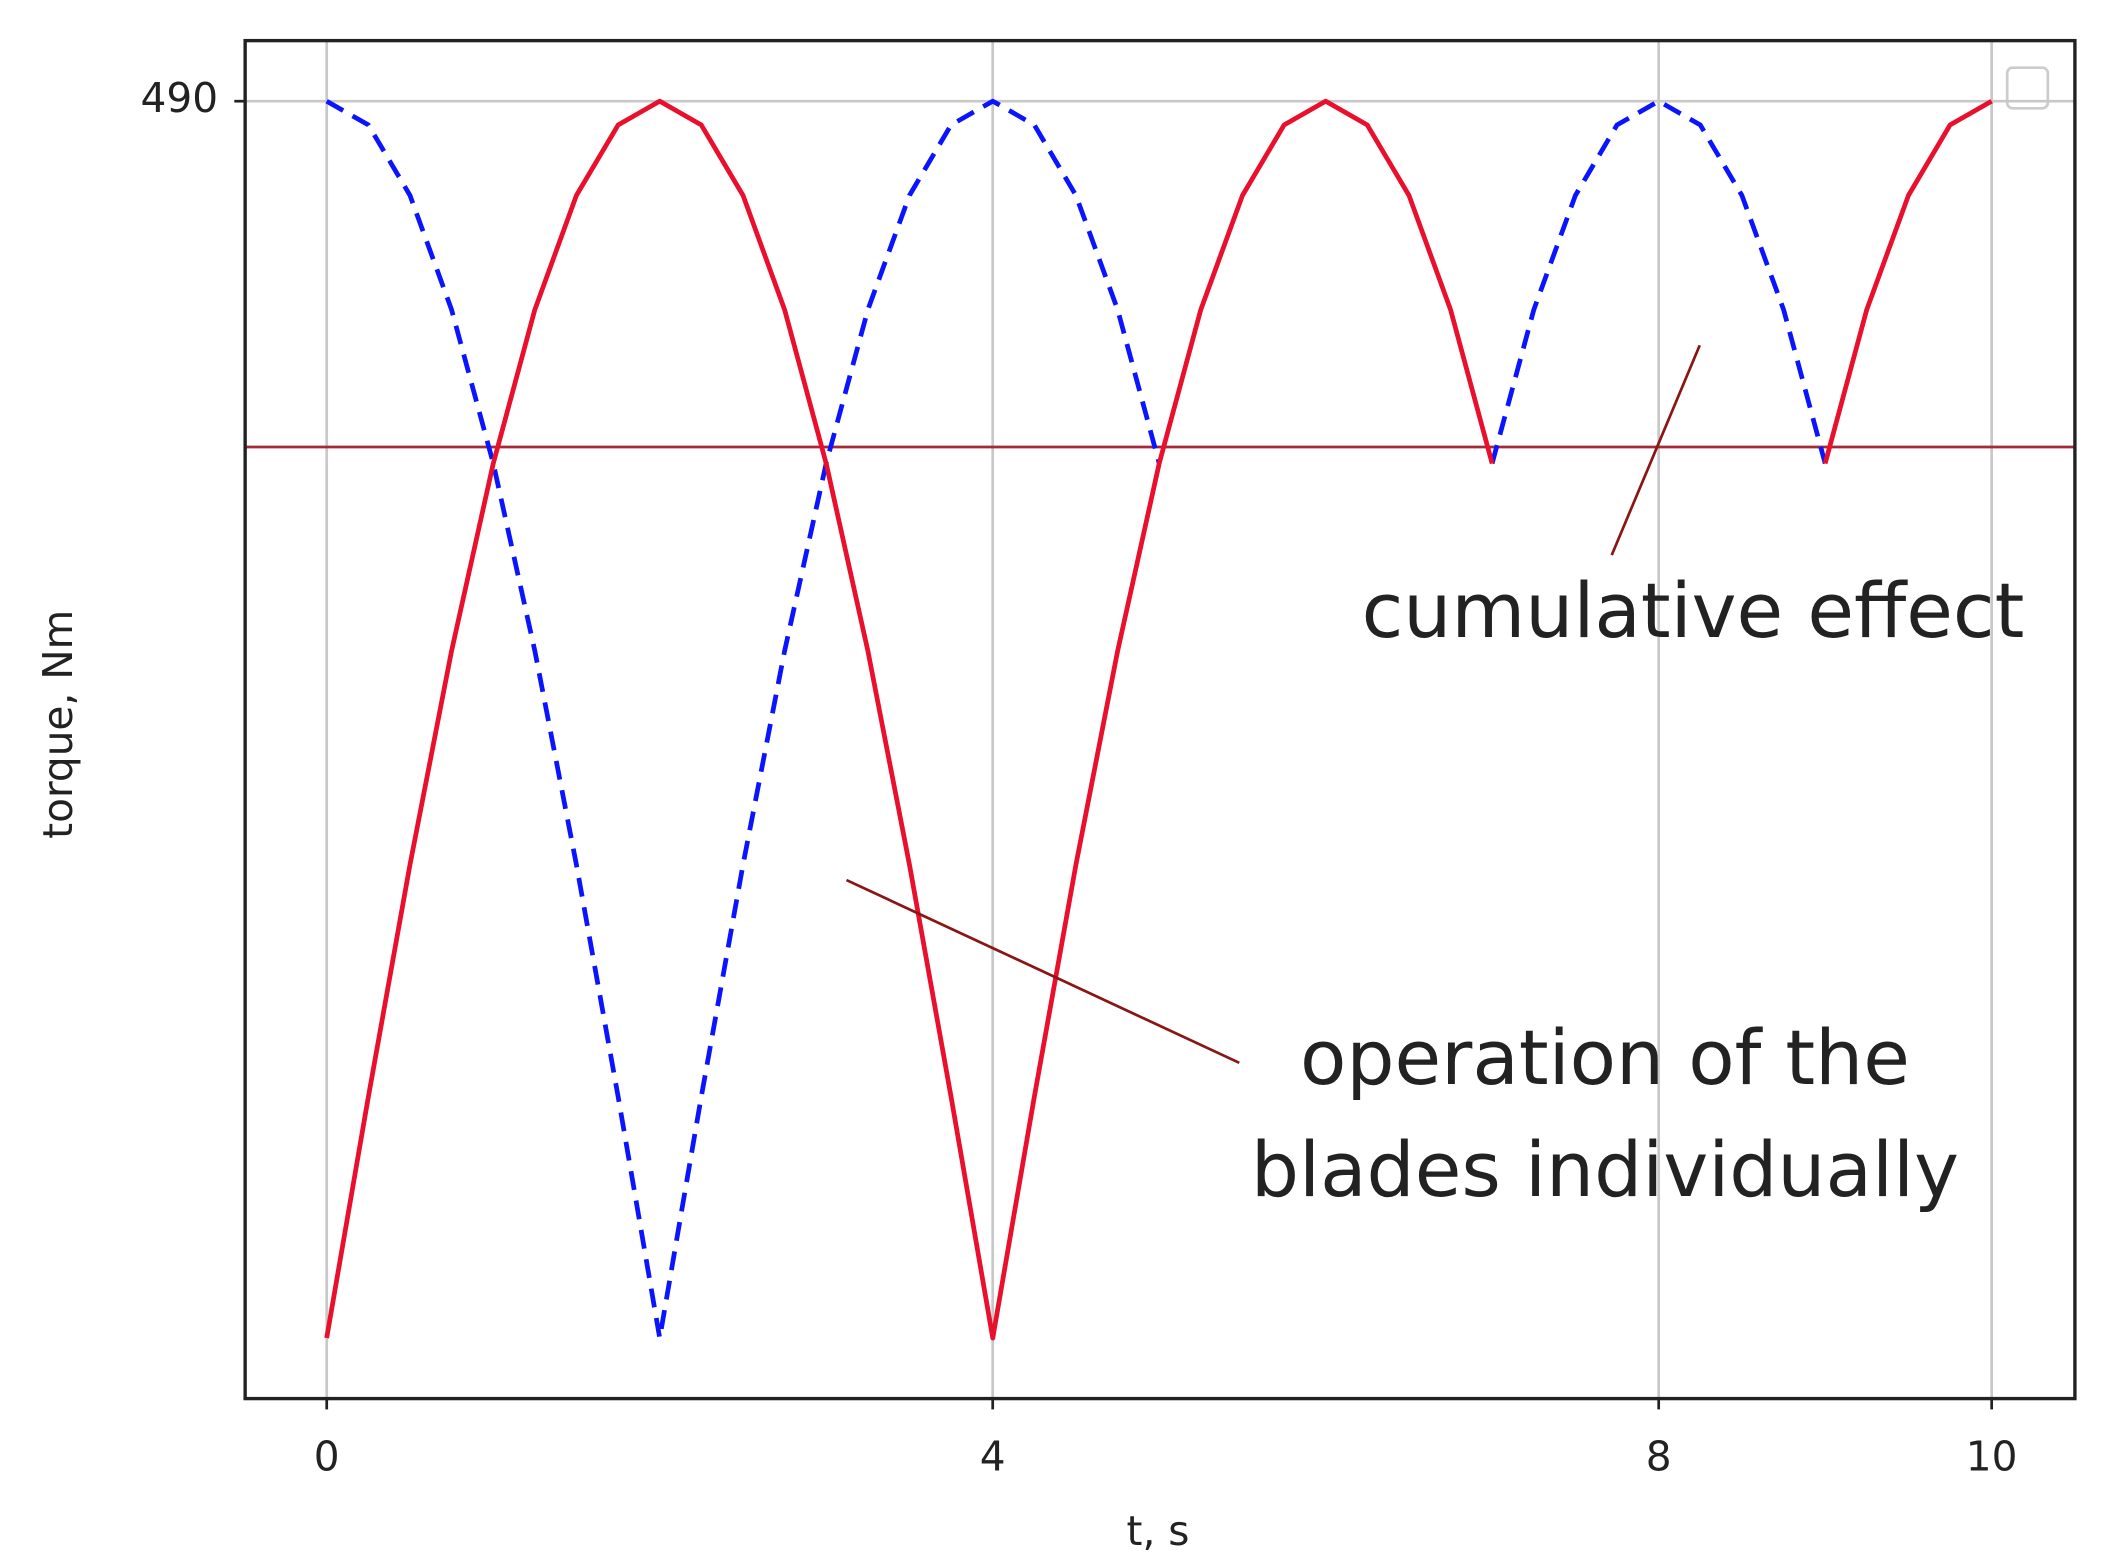  I want to click on x-axis-label: t, s, so click(1158, 1531).